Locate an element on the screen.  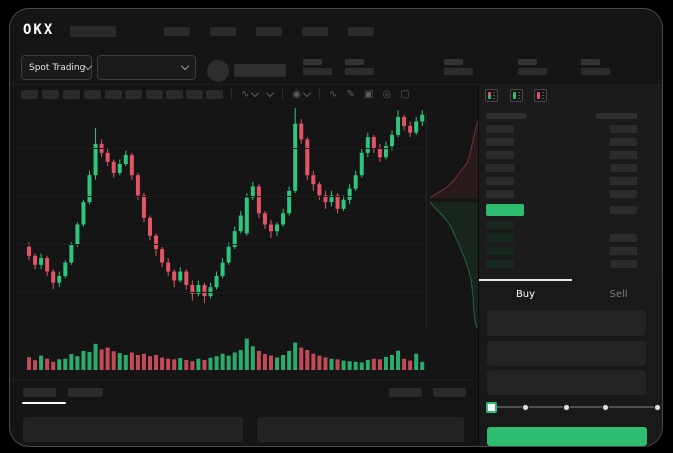
market-type-dropdown: Spot Trading is located at coordinates (57, 67).